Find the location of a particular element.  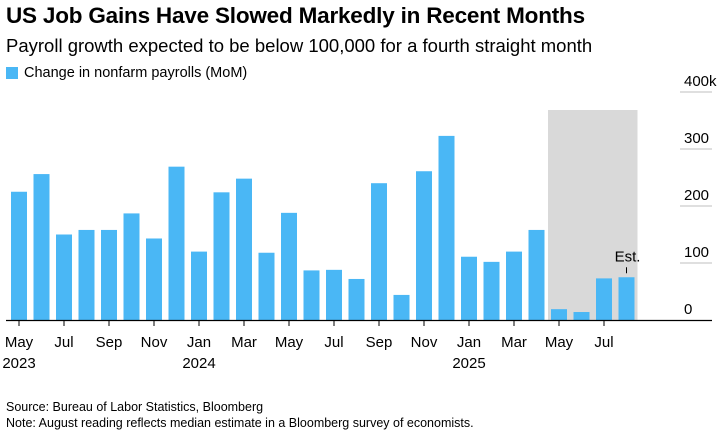

legend: Change in nonfarm payrolls (MoM) is located at coordinates (126, 73).